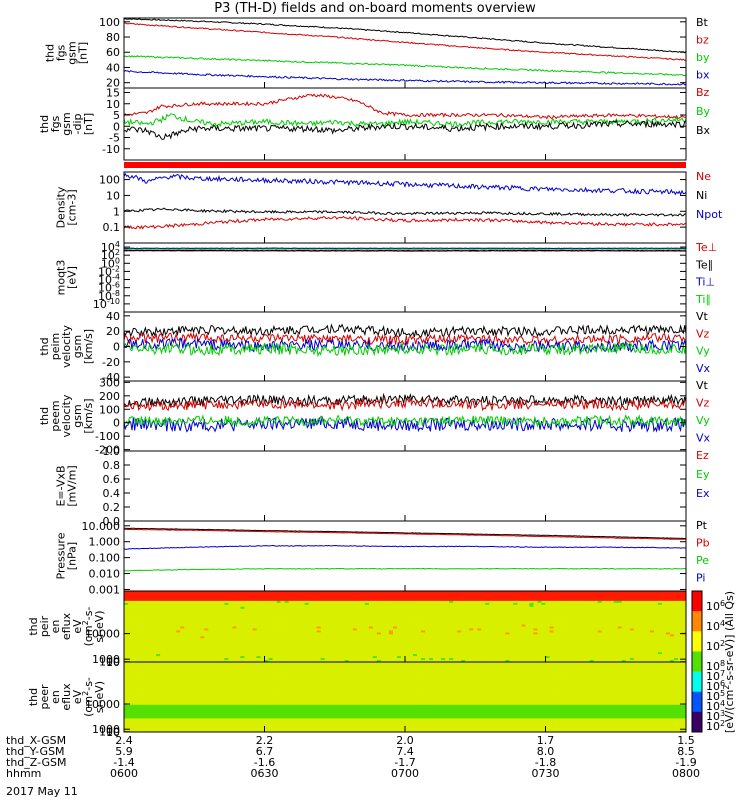 The width and height of the screenshot is (750, 800). What do you see at coordinates (405, 66) in the screenshot?
I see `series-fgs_gsm-by` at bounding box center [405, 66].